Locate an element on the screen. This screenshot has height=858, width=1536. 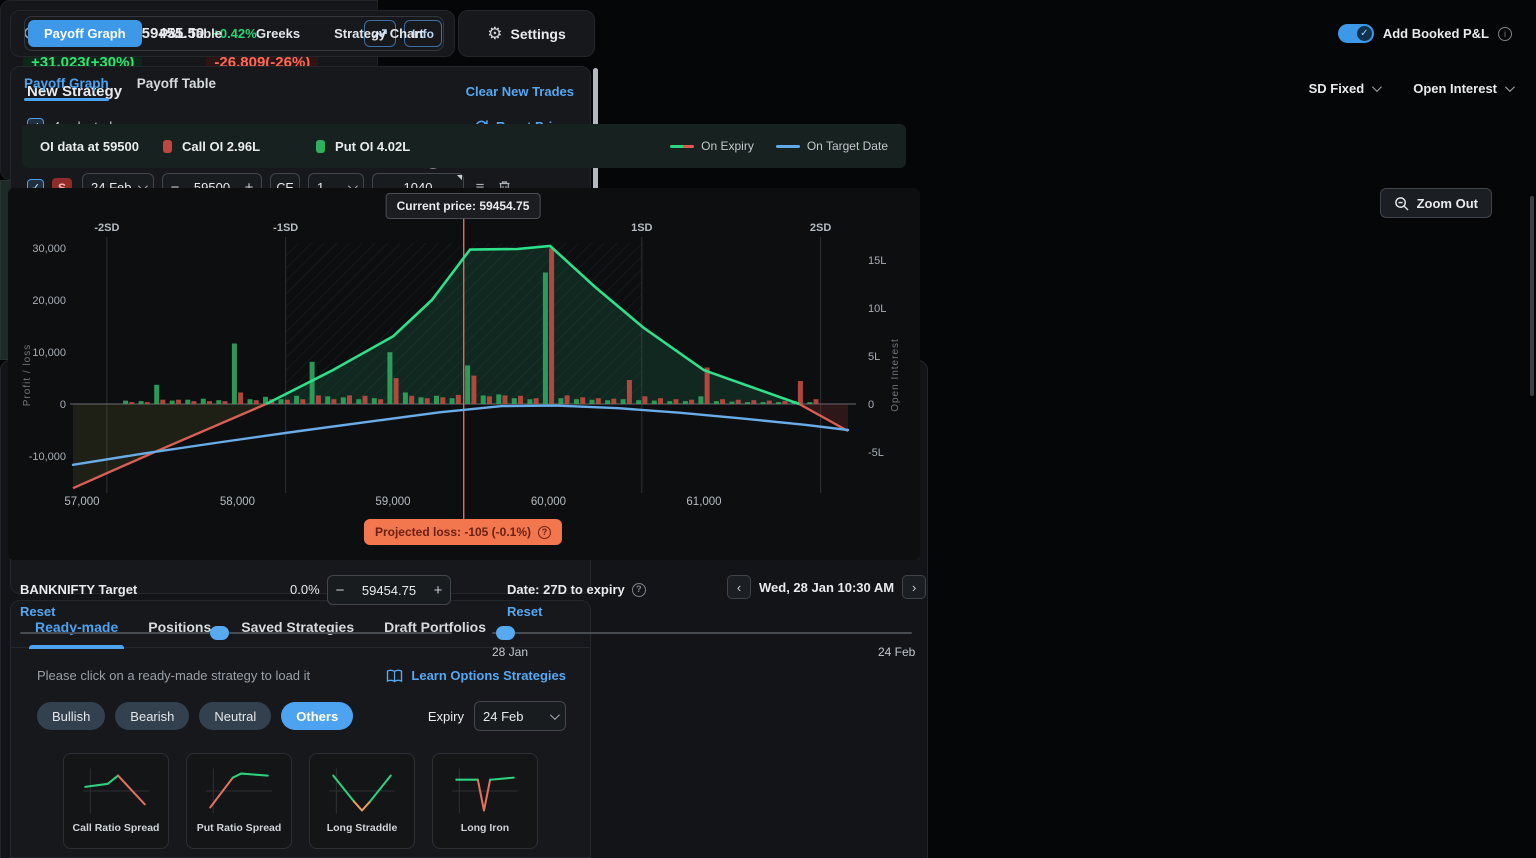
clear-new-trades-link: Clear New Trades is located at coordinates (519, 91).